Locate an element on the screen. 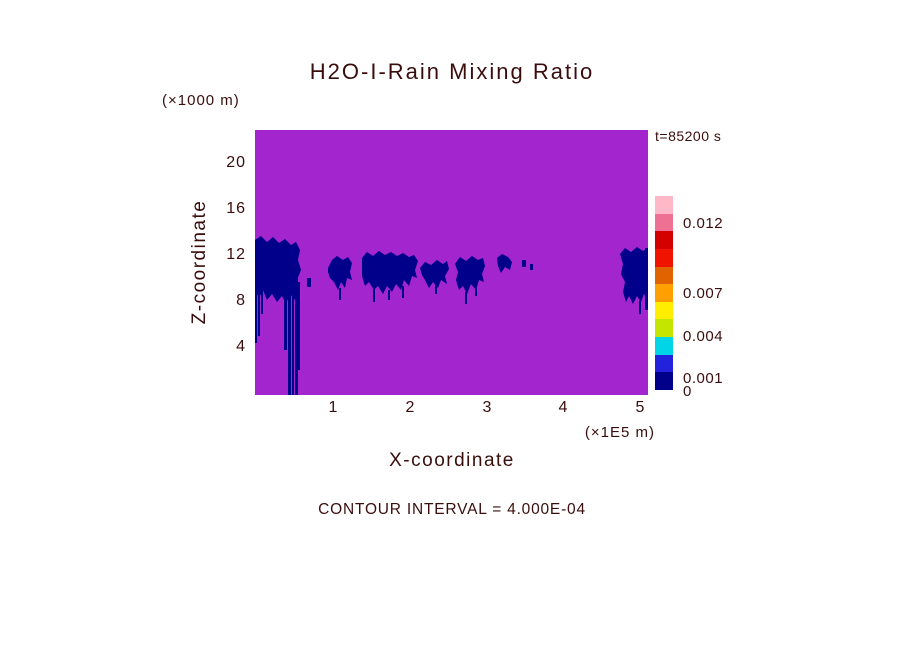 This screenshot has height=654, width=904. colorbar-label-0007: 0.007 is located at coordinates (703, 293).